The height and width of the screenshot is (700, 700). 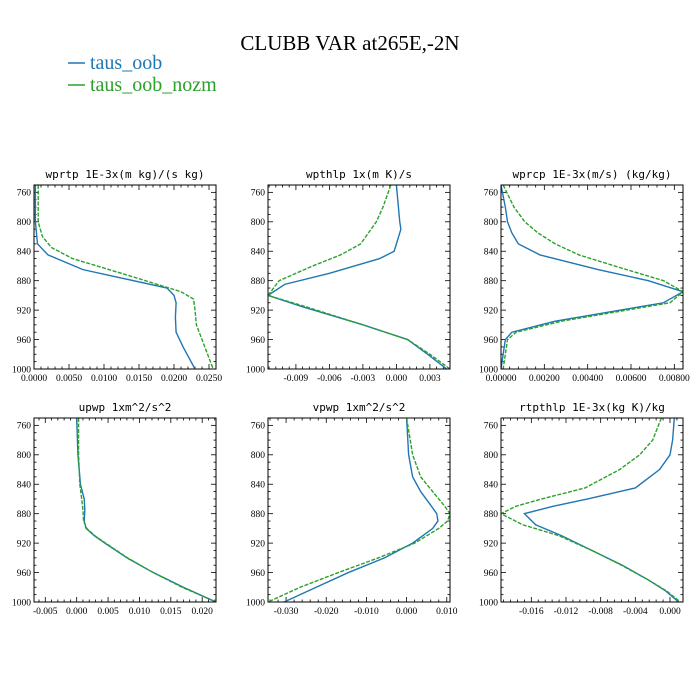 What do you see at coordinates (174, 379) in the screenshot?
I see `x-tick-label: 0.0200` at bounding box center [174, 379].